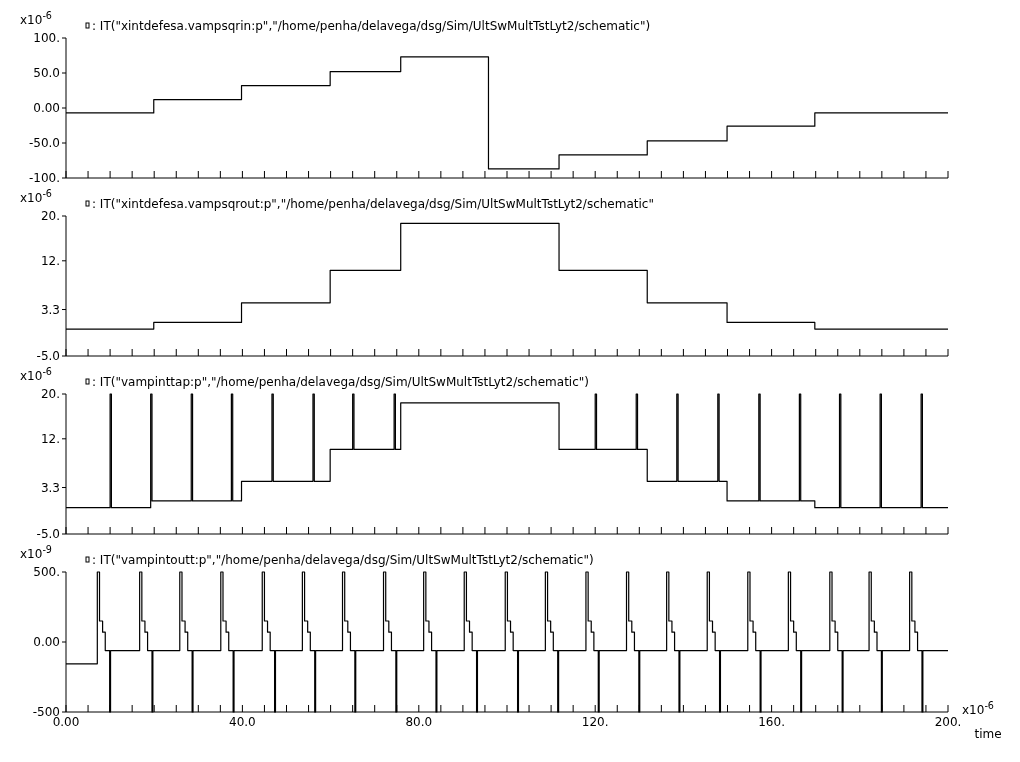 The height and width of the screenshot is (762, 1020). What do you see at coordinates (419, 722) in the screenshot?
I see `x-tick-label: 80.0` at bounding box center [419, 722].